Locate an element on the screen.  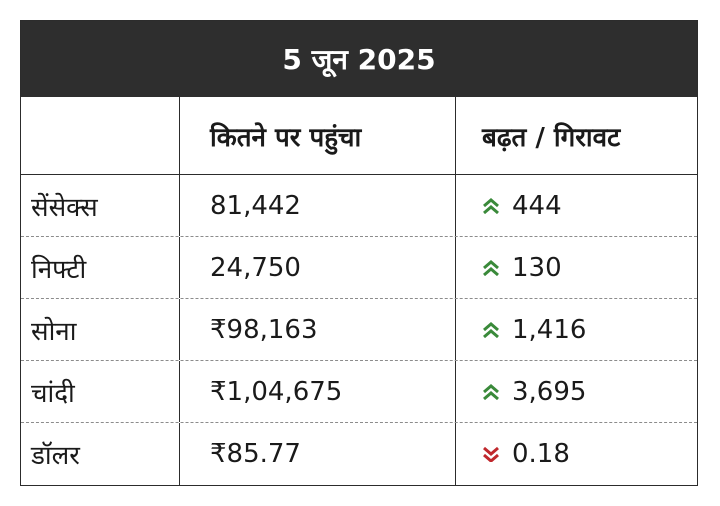
table-row: चांदी ₹1,04,675 3,695 is located at coordinates (359, 392).